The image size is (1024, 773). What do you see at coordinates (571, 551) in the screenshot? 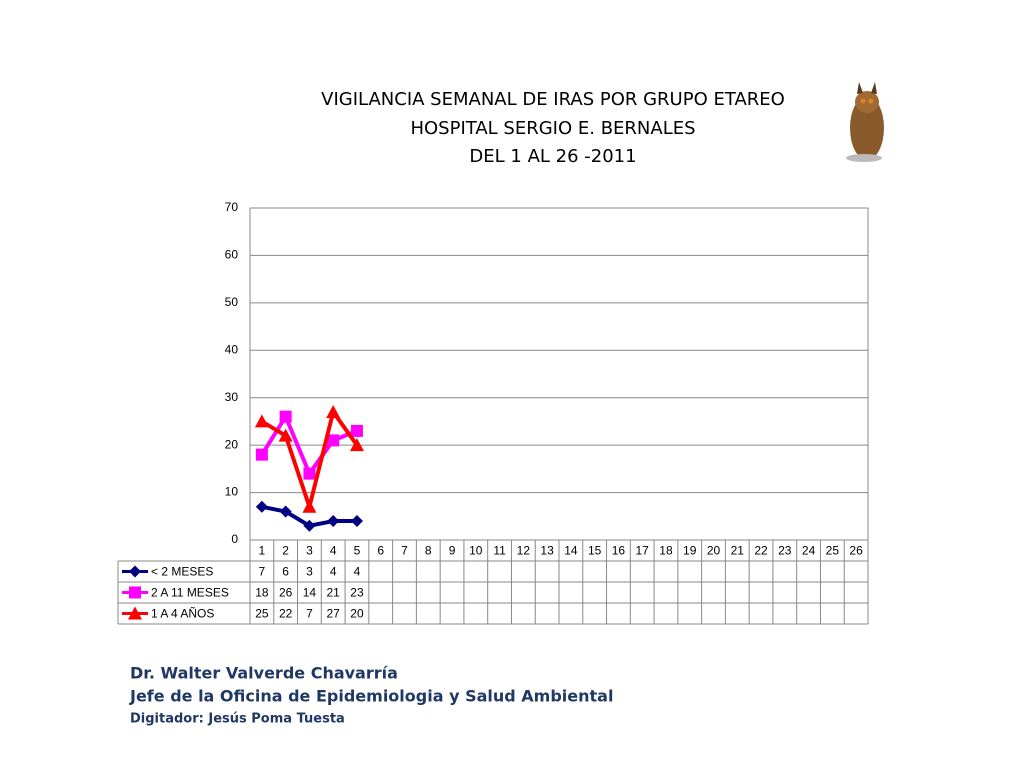
I see `x-tick-label: 14` at bounding box center [571, 551].